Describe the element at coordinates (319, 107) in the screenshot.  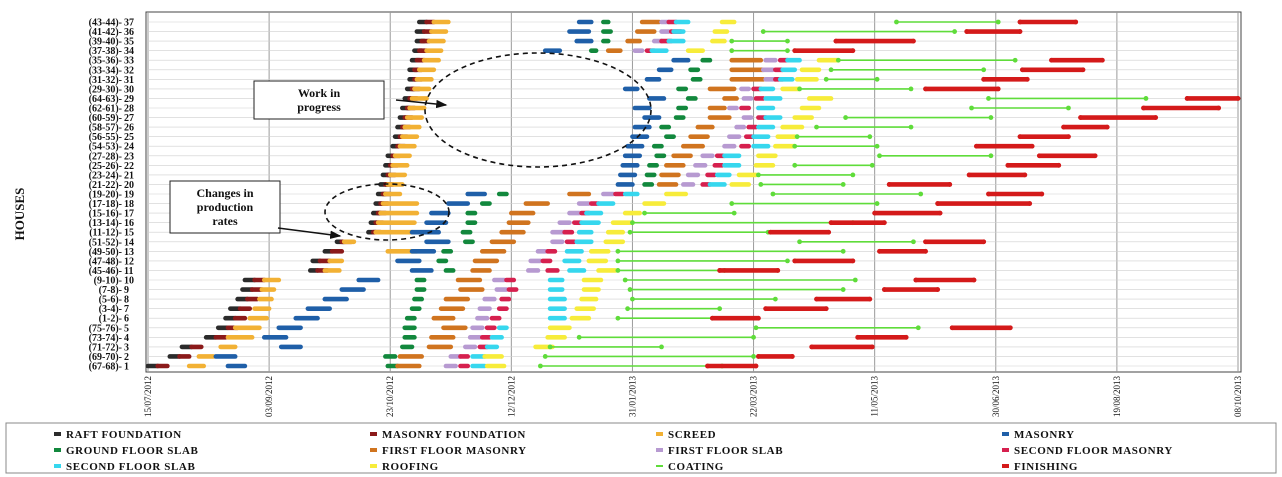
I see `annotation-text: progress` at that location.